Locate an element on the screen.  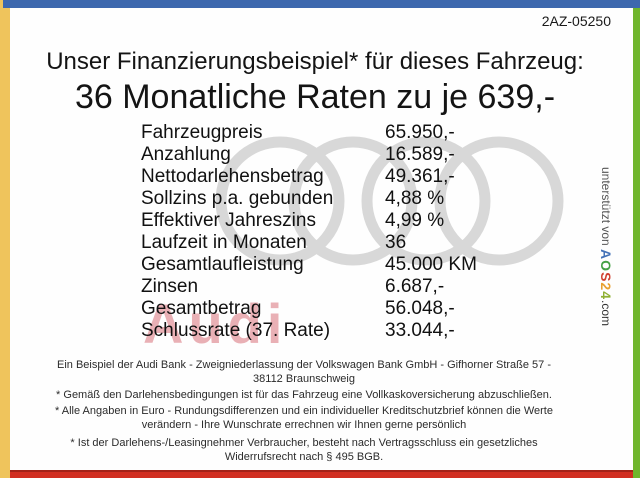
frame-right-bar is located at coordinates (636, 243).